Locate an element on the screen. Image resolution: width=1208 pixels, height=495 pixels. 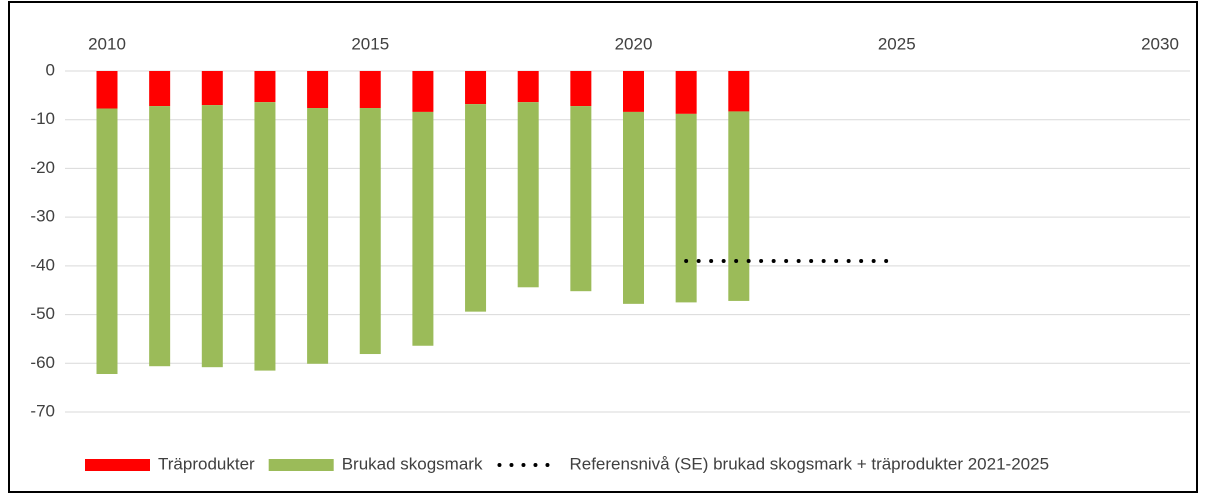
x-tick-label: 2020 is located at coordinates (634, 43).